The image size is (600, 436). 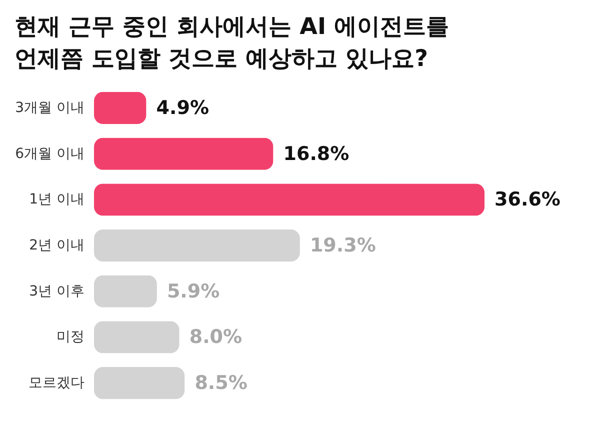 I want to click on data-label: 16.8%, so click(x=316, y=153).